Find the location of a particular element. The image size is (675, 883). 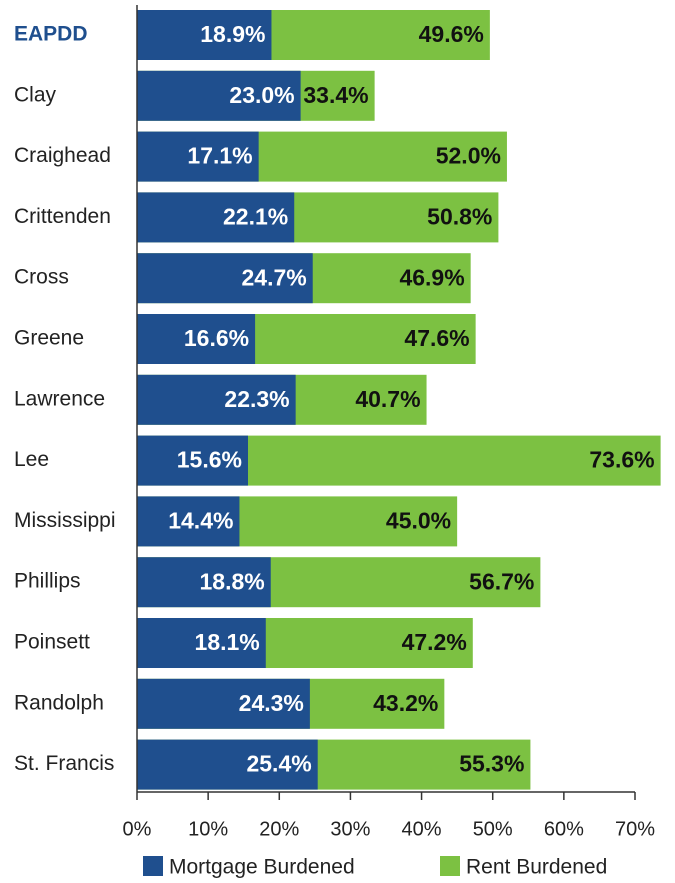

data-label: 56.7% is located at coordinates (501, 581).